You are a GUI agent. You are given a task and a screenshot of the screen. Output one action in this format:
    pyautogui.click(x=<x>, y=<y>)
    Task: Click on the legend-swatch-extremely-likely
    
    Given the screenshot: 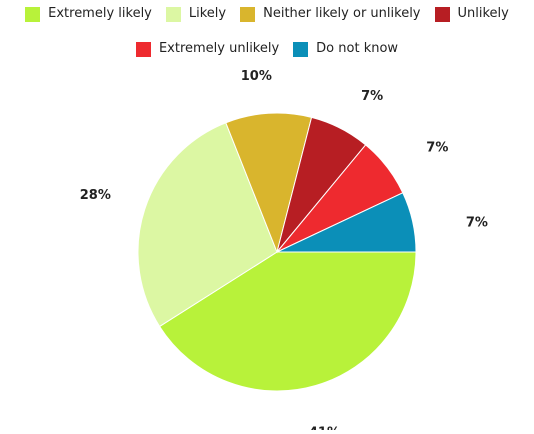 What is the action you would take?
    pyautogui.click(x=33, y=14)
    